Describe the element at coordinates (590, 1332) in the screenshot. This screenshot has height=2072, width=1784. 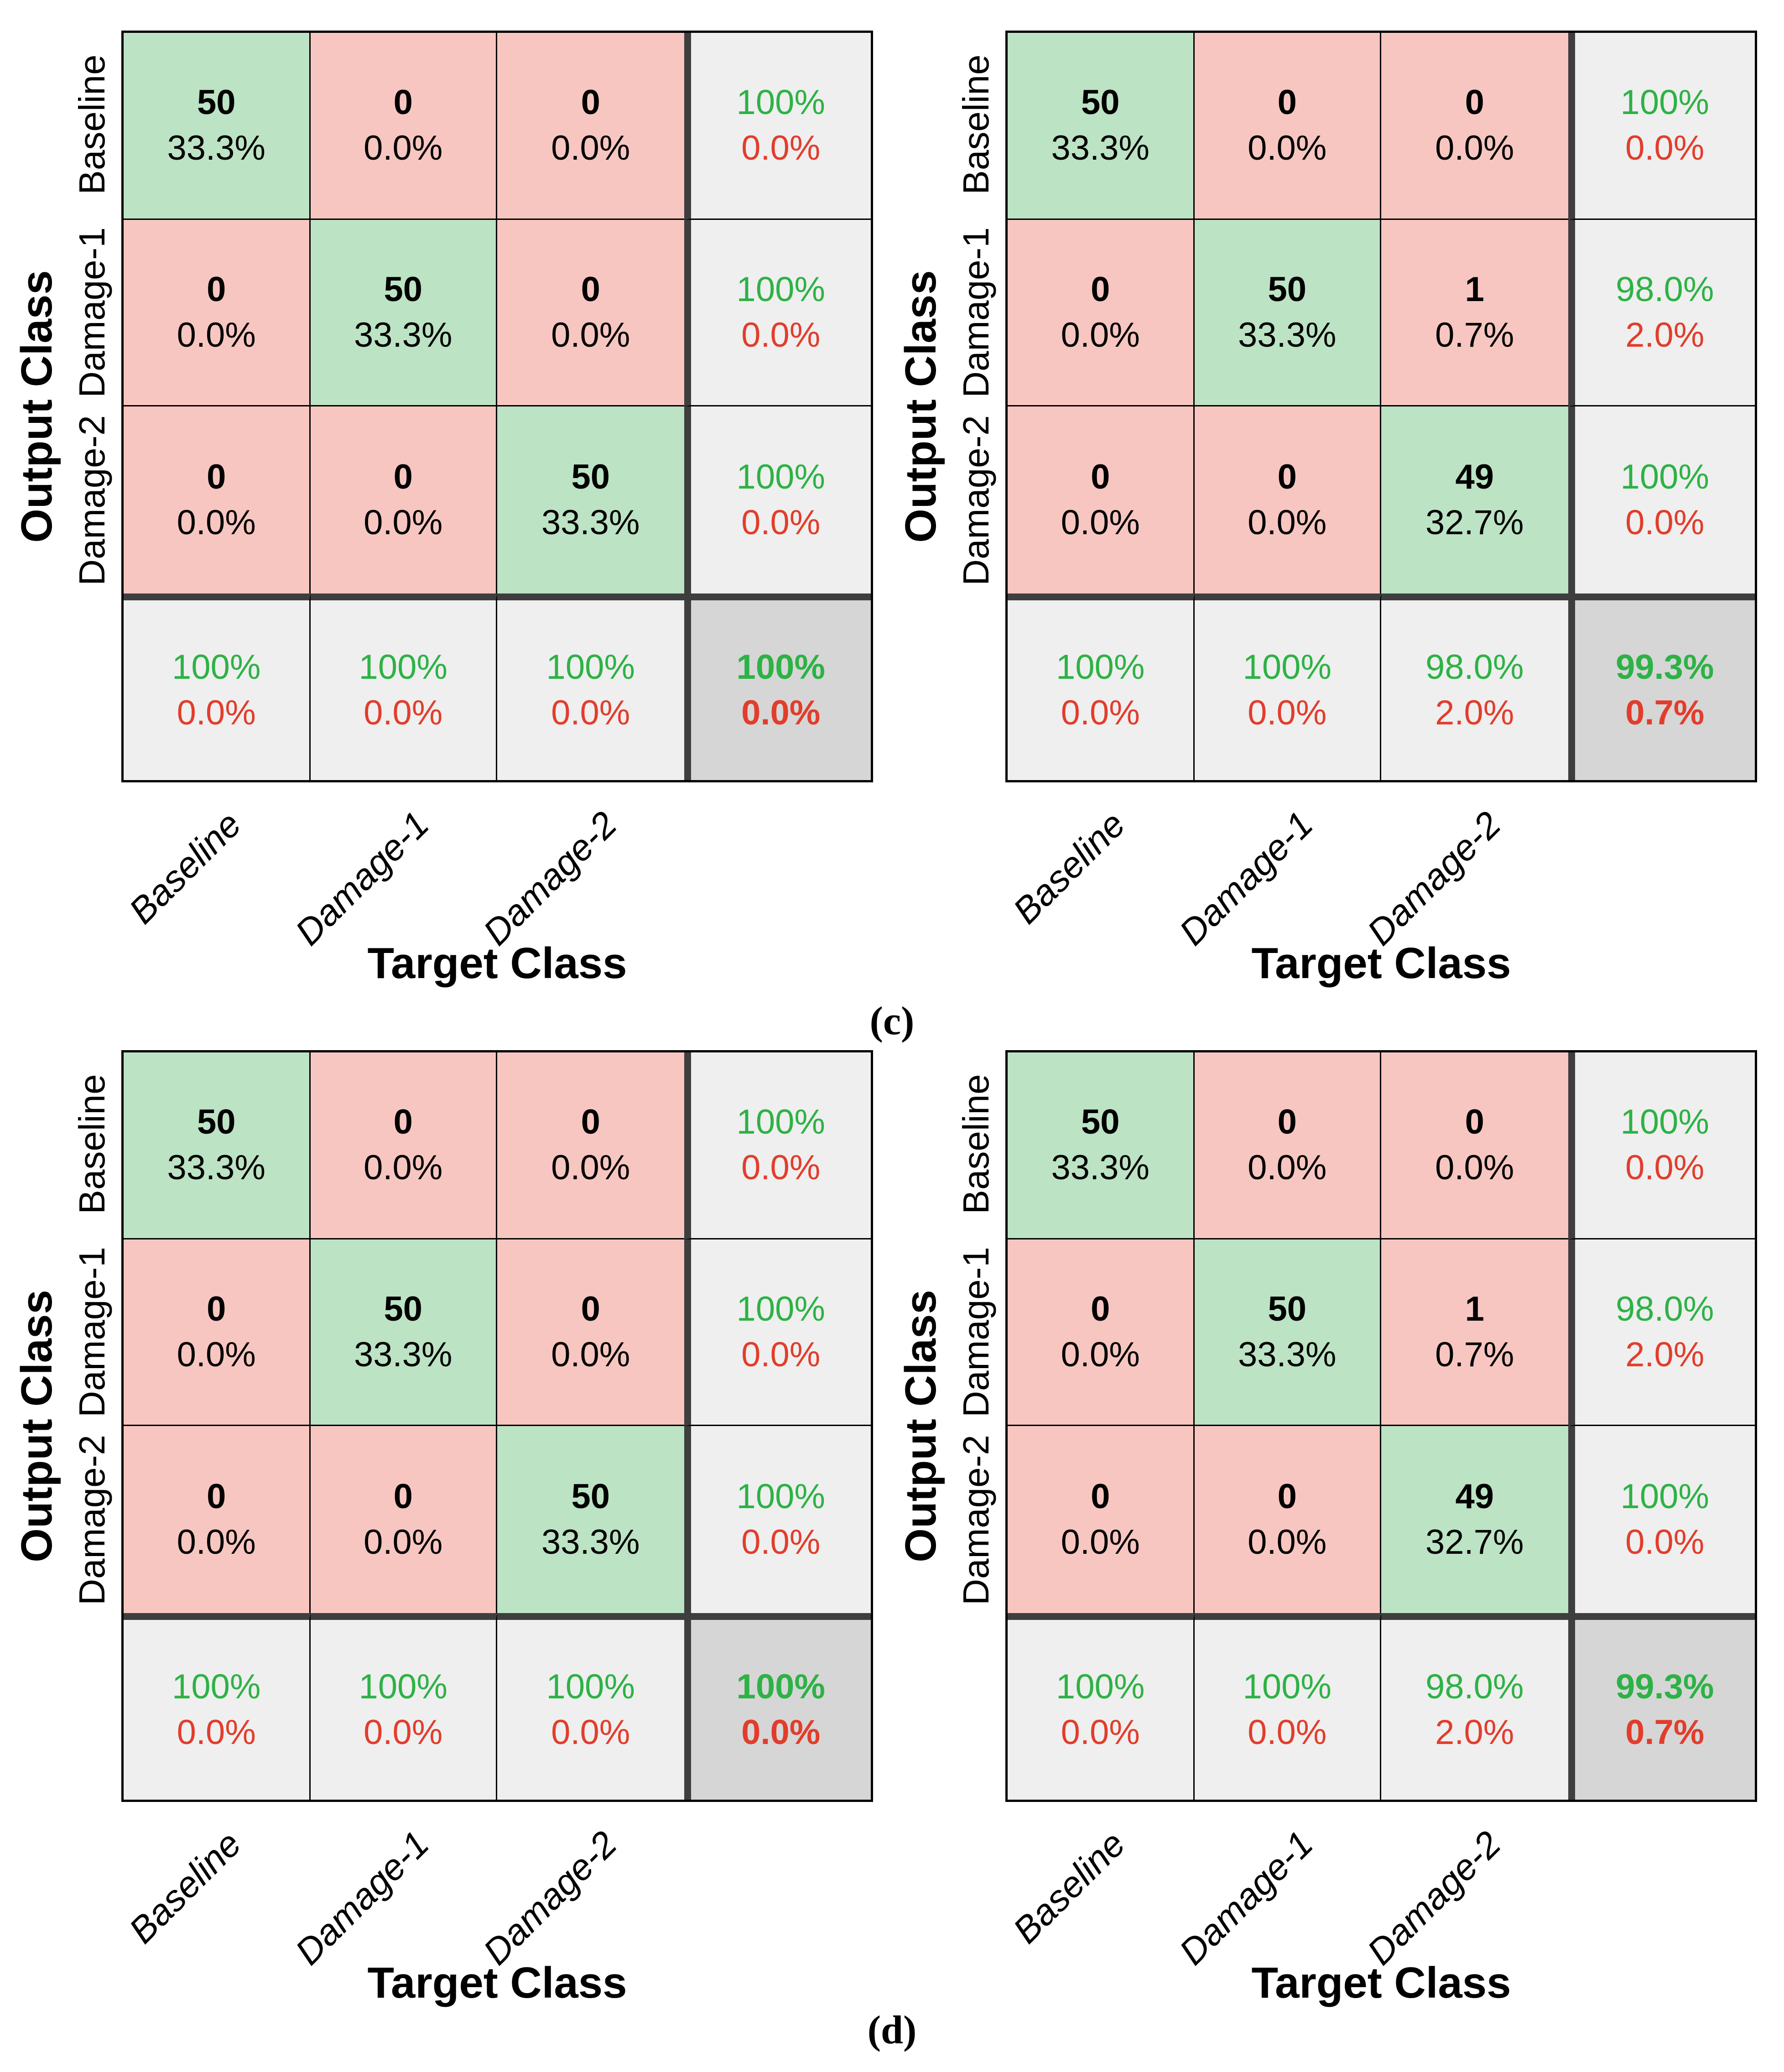
I see `matrix-cell-r1-c2: 0 0.0%` at that location.